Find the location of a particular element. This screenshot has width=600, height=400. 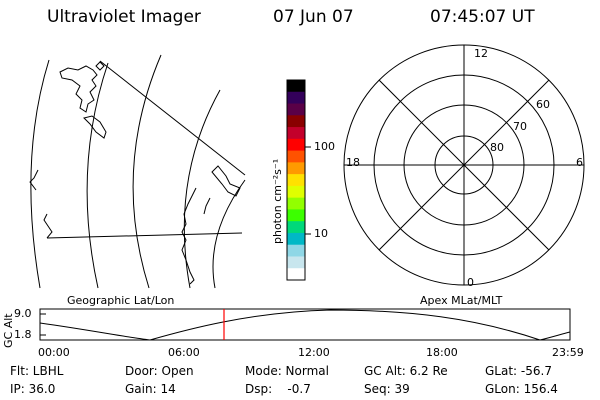

dsp-readout: Dsp: -0.7 is located at coordinates (278, 389).